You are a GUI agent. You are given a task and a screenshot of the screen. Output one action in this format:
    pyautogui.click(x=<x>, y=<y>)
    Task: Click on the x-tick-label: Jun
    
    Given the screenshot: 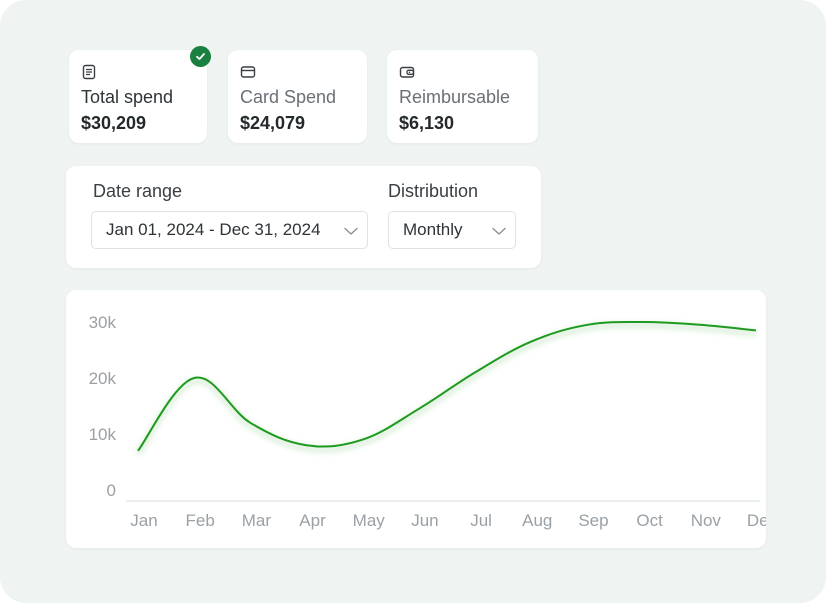 What is the action you would take?
    pyautogui.click(x=424, y=520)
    